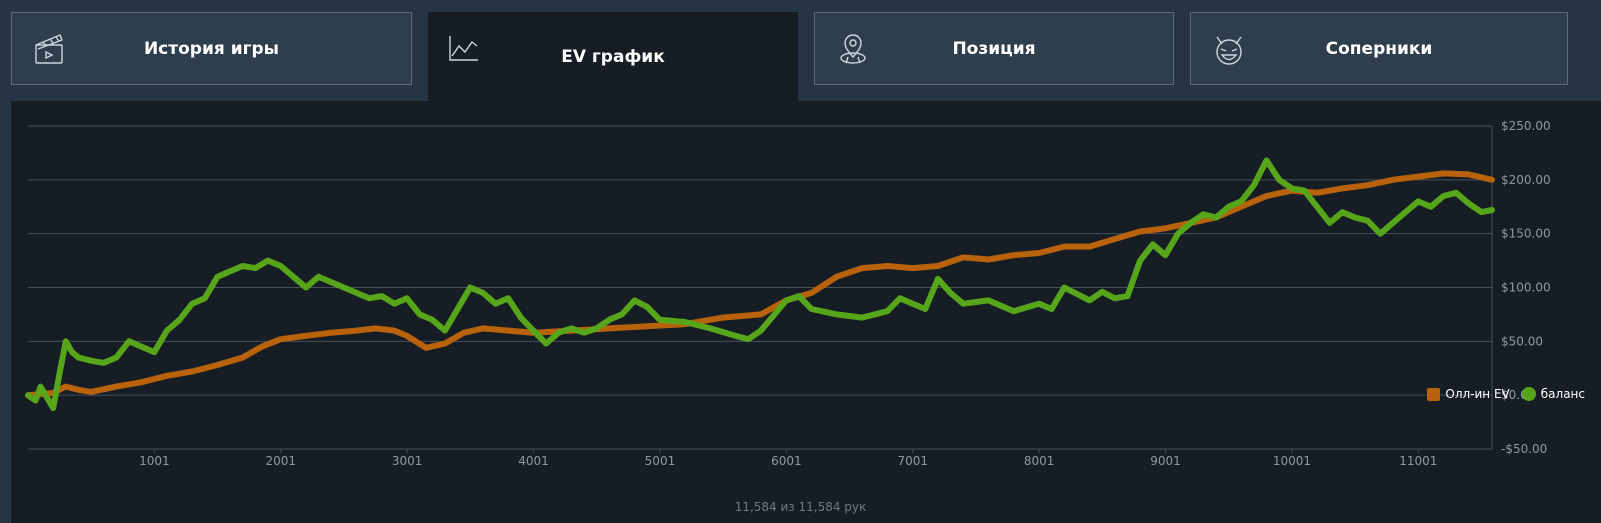 This screenshot has height=523, width=1601. I want to click on hands-count: 11,584 из 11,584 рук, so click(800, 507).